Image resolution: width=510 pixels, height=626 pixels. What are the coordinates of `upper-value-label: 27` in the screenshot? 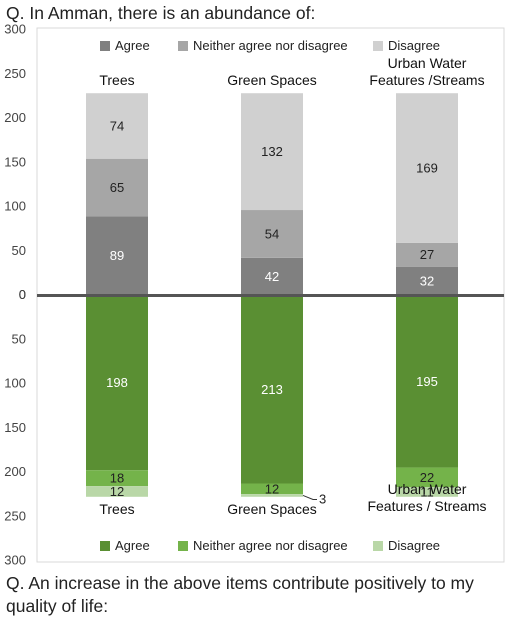 It's located at (427, 254).